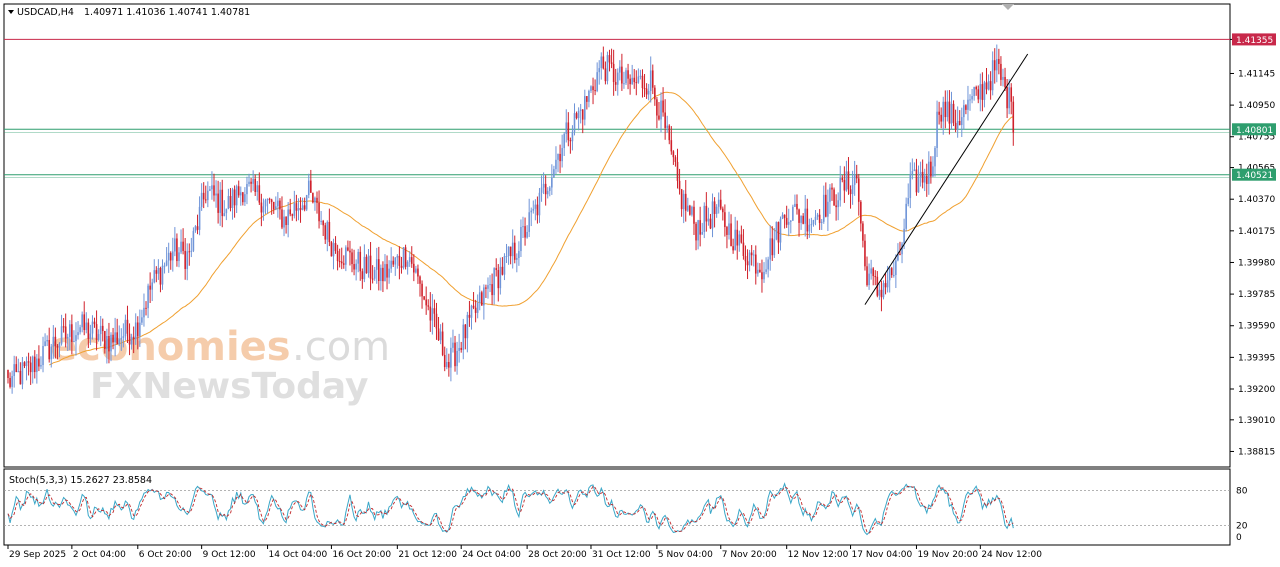 This screenshot has width=1280, height=567. Describe the element at coordinates (1254, 41) in the screenshot. I see `price-level-tag-text: 1.41355` at that location.